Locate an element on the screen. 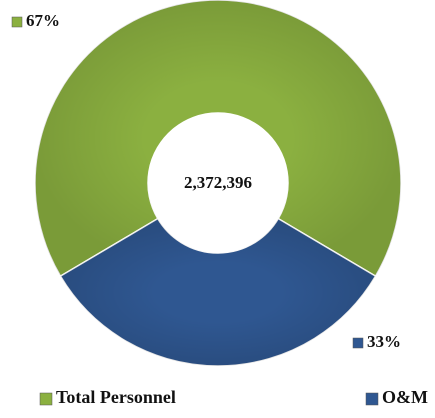 The width and height of the screenshot is (435, 418). data-label: 33% is located at coordinates (384, 341).